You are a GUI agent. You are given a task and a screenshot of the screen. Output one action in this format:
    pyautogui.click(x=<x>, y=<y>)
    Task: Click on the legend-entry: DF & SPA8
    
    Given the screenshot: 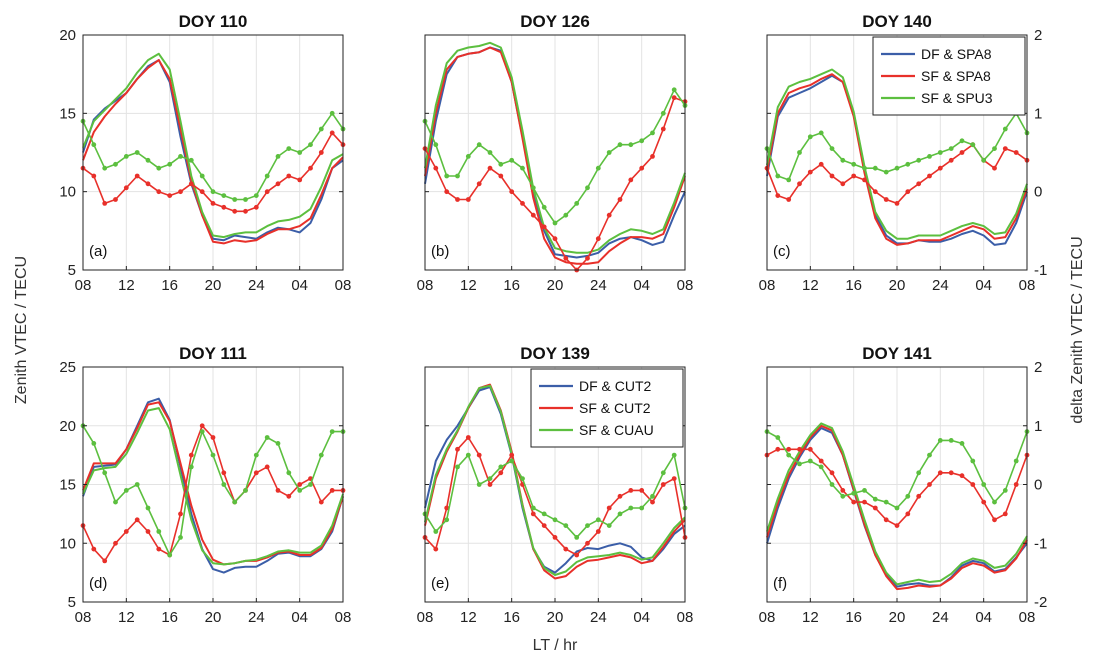 What is the action you would take?
    pyautogui.click(x=956, y=54)
    